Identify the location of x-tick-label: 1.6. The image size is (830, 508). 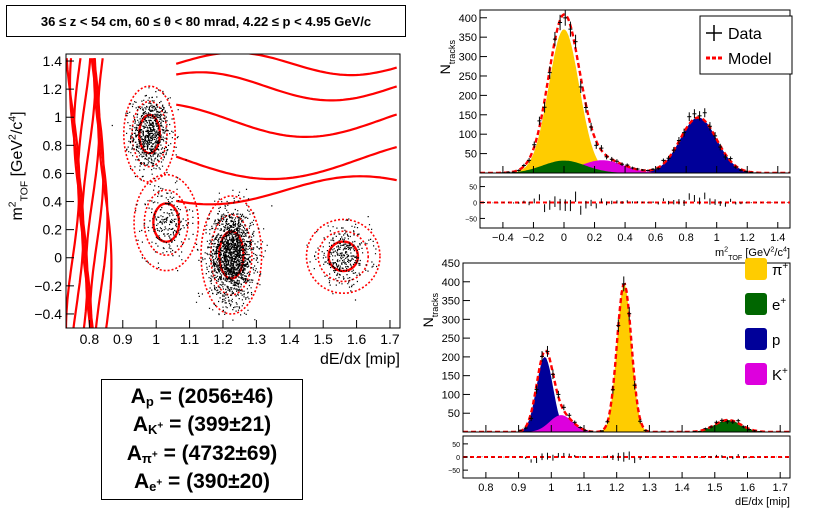
(747, 488).